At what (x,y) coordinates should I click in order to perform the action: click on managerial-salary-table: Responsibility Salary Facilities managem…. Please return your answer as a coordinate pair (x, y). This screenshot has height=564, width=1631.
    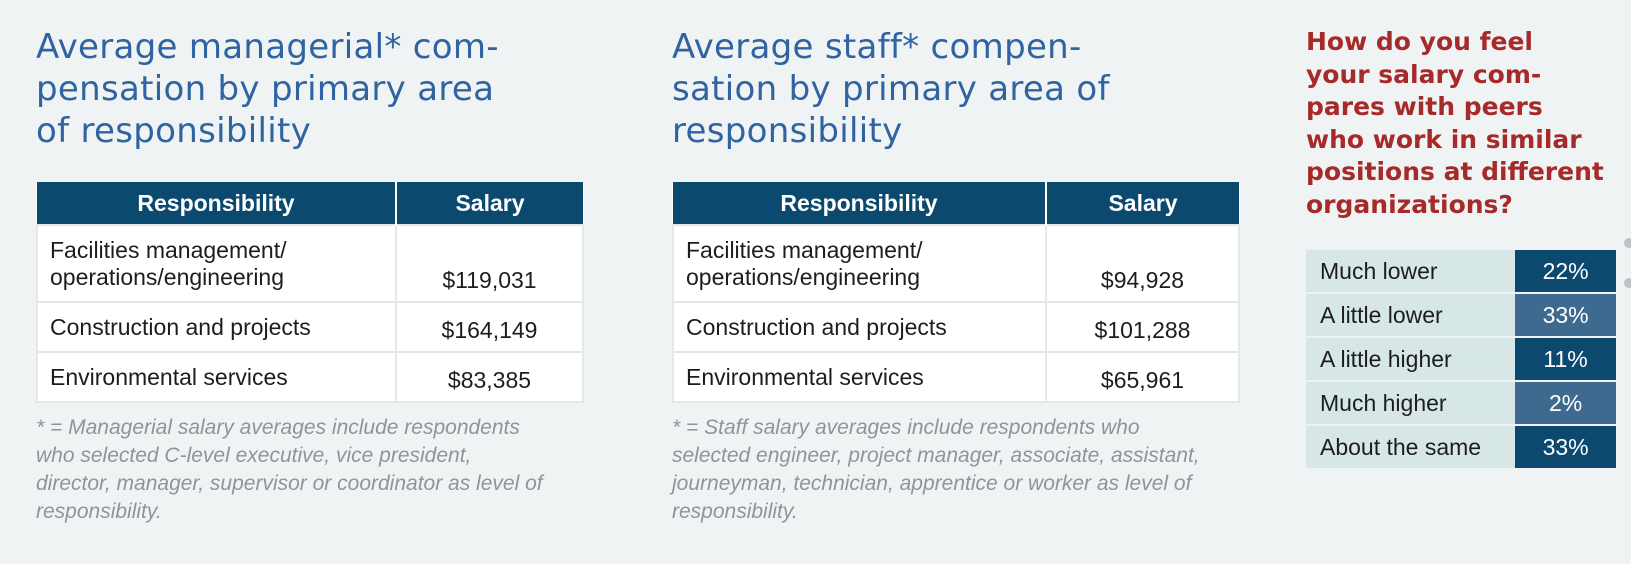
    Looking at the image, I should click on (310, 292).